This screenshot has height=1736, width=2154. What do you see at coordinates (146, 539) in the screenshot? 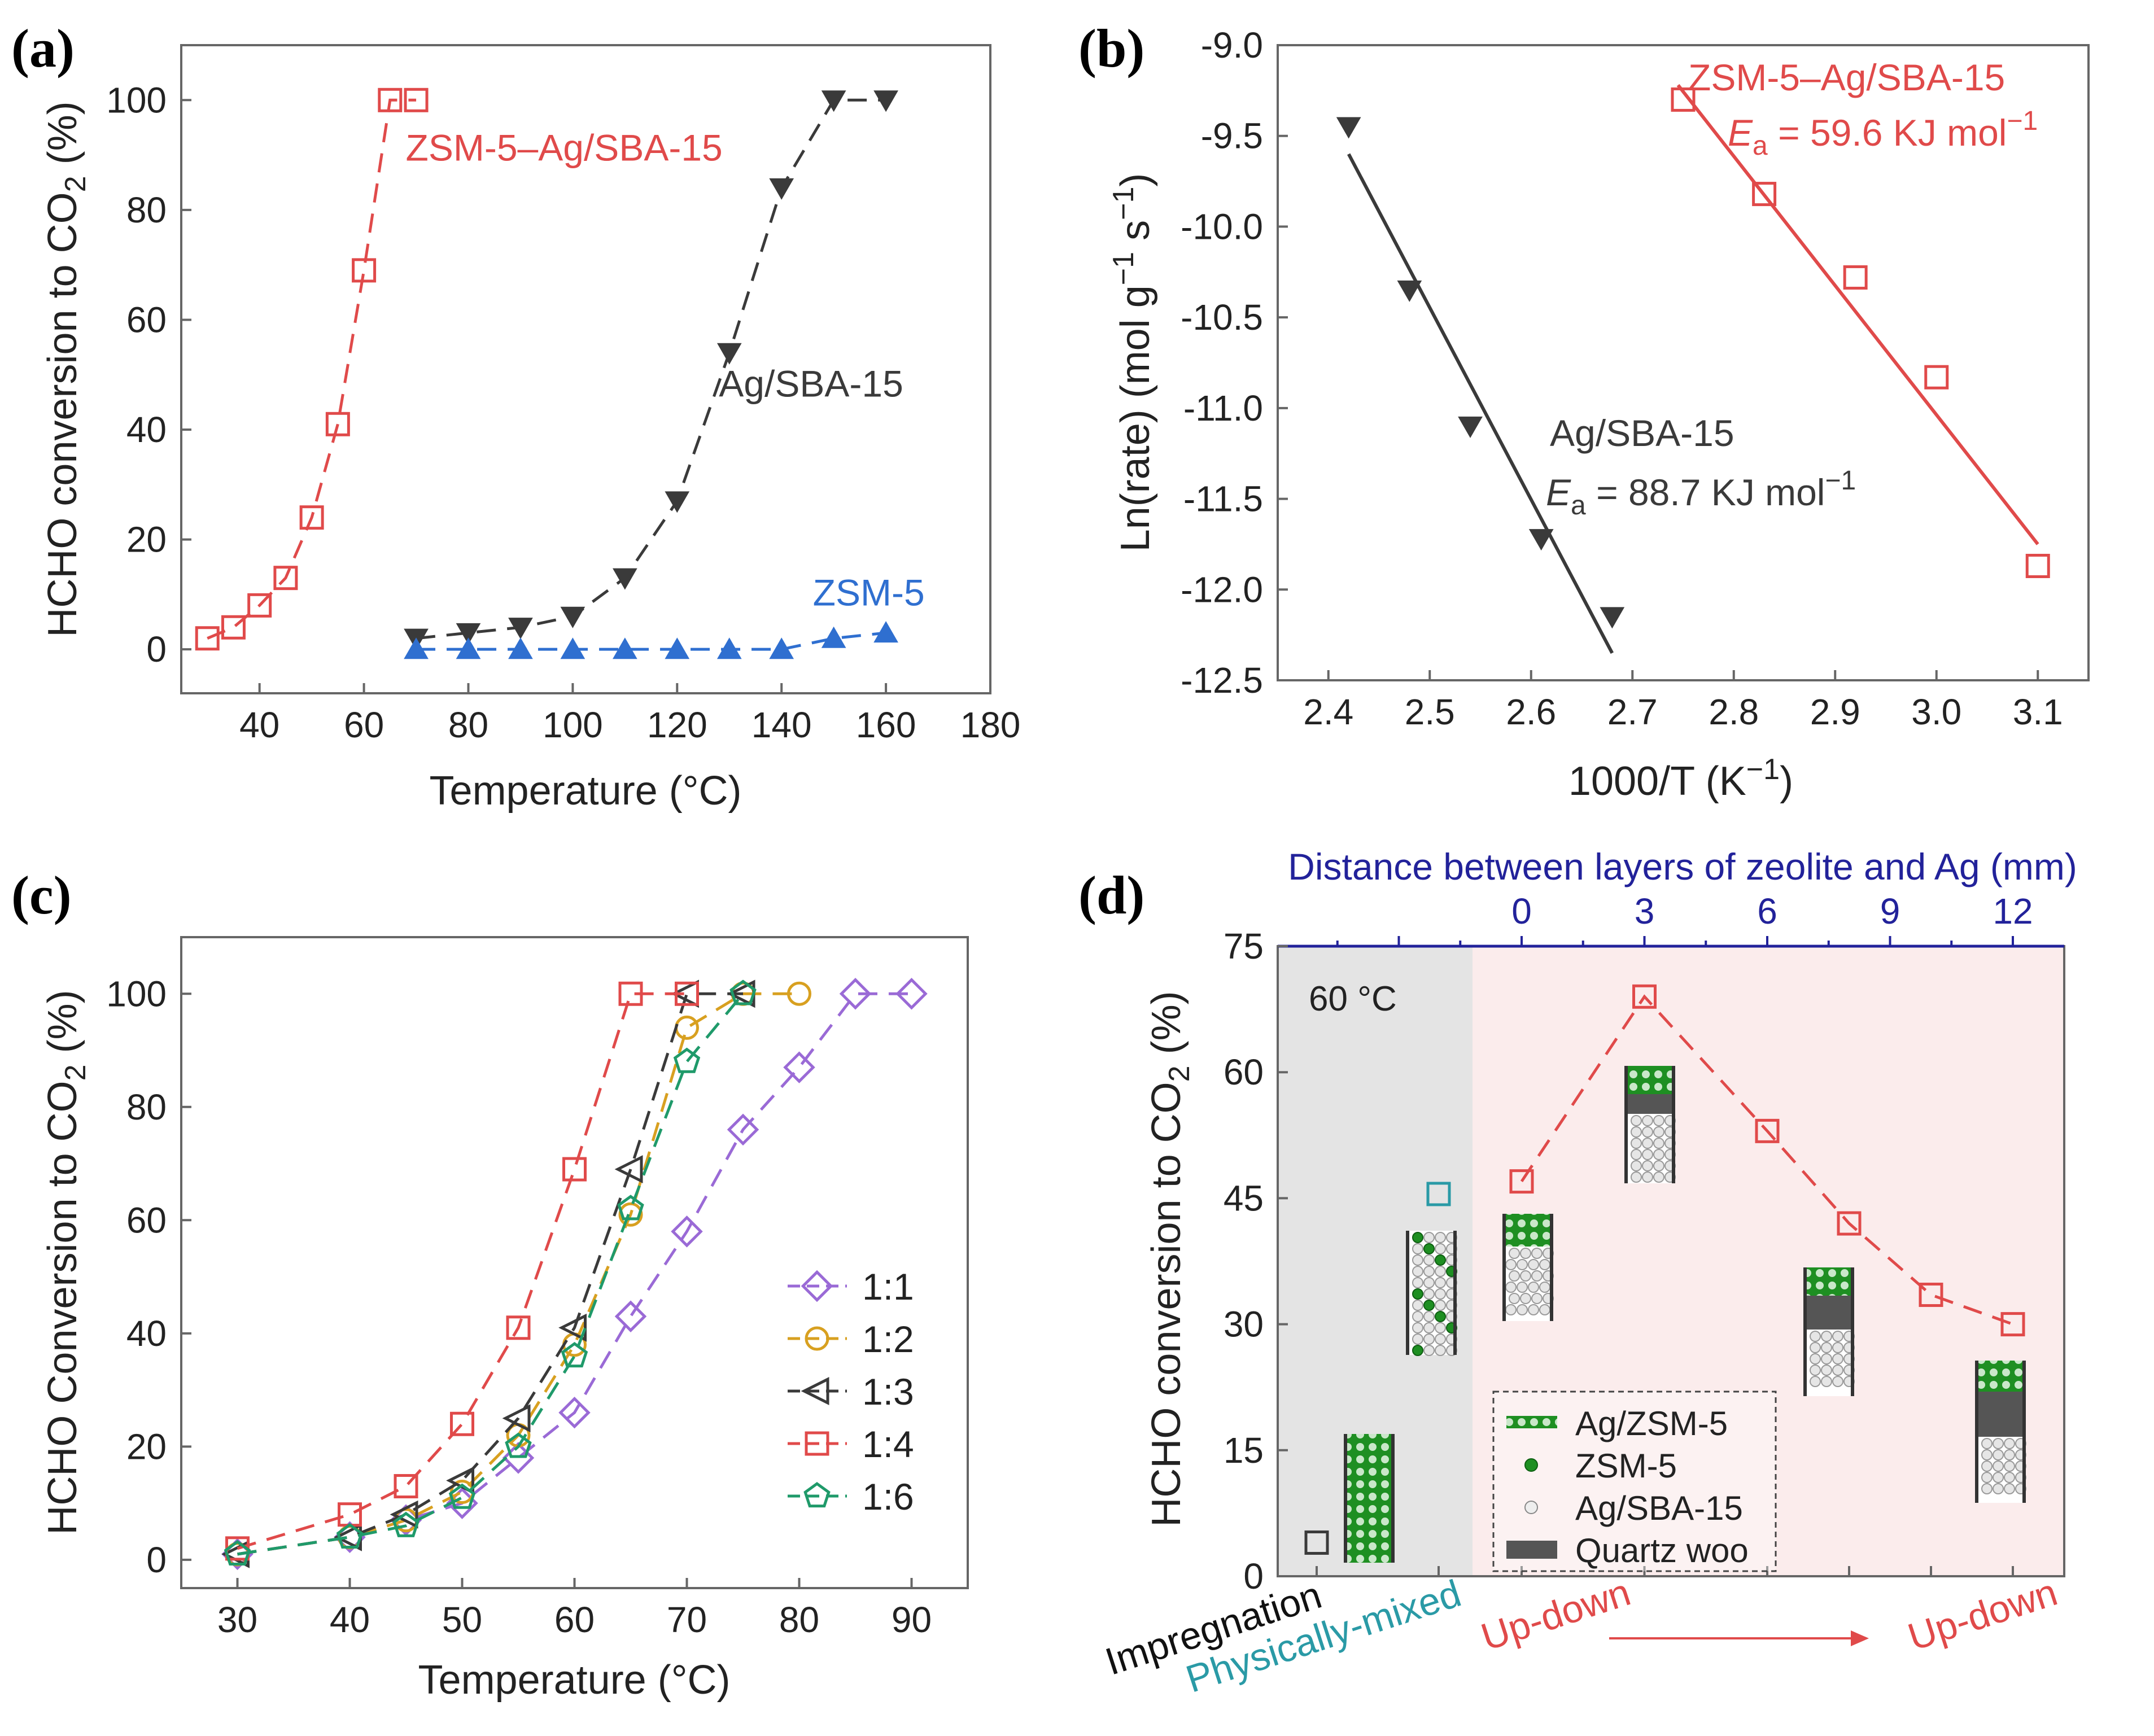
I see `y-tick-label-a: 20` at bounding box center [146, 539].